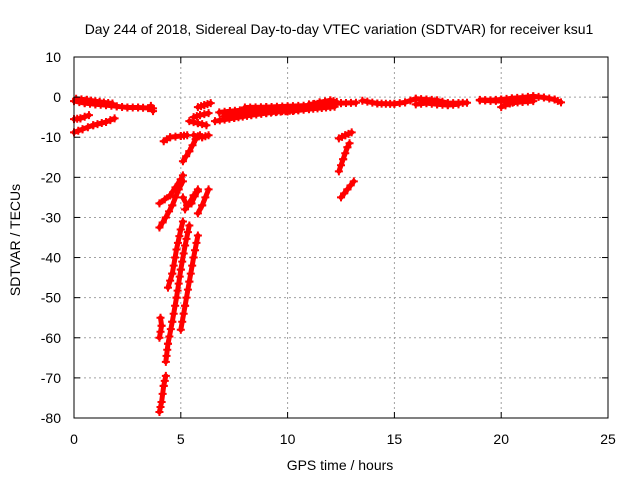 The image size is (640, 480). Describe the element at coordinates (51, 217) in the screenshot. I see `y-tick-label: -30` at that location.